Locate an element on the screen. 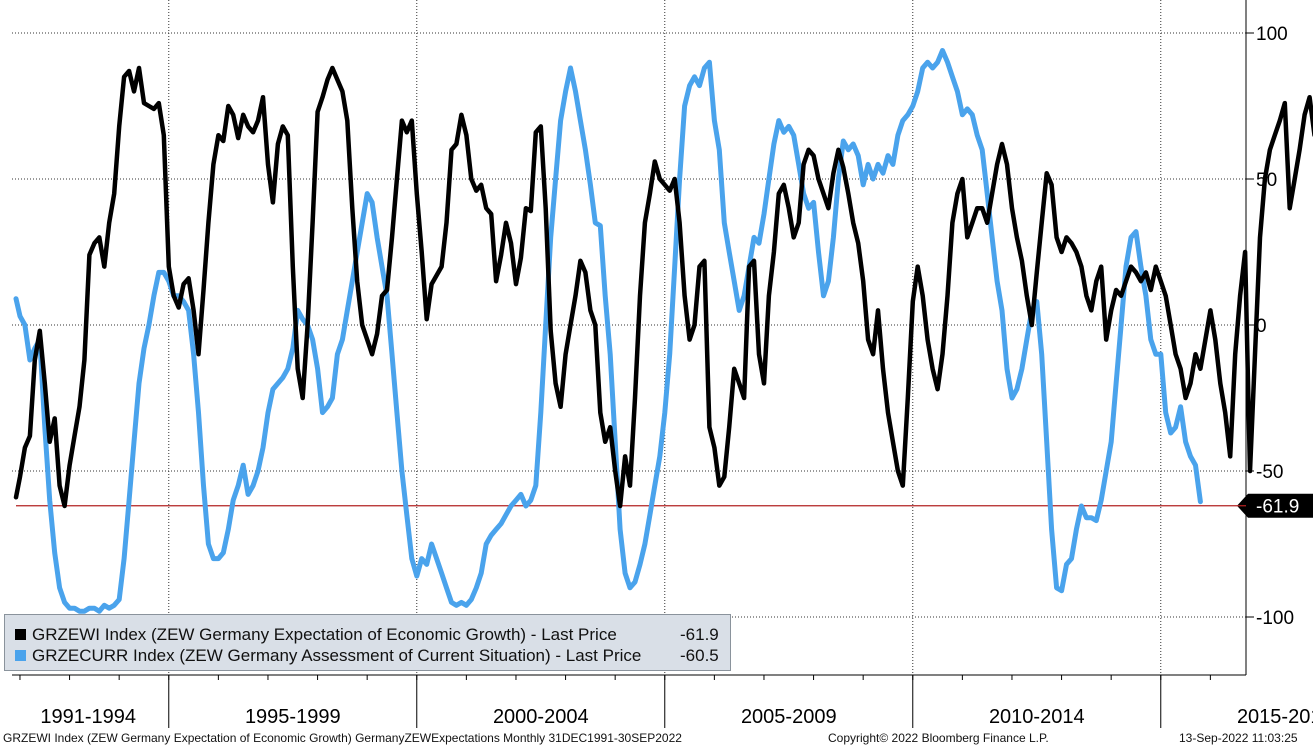 Image resolution: width=1313 pixels, height=747 pixels. footer-copyright: Copyright© 2022 Bloomberg Finance L.P. is located at coordinates (938, 738).